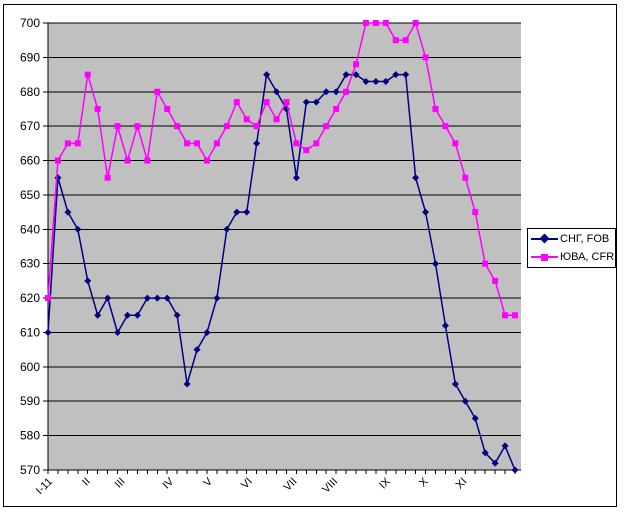  What do you see at coordinates (544, 238) in the screenshot?
I see `diamond-marker-icon` at bounding box center [544, 238].